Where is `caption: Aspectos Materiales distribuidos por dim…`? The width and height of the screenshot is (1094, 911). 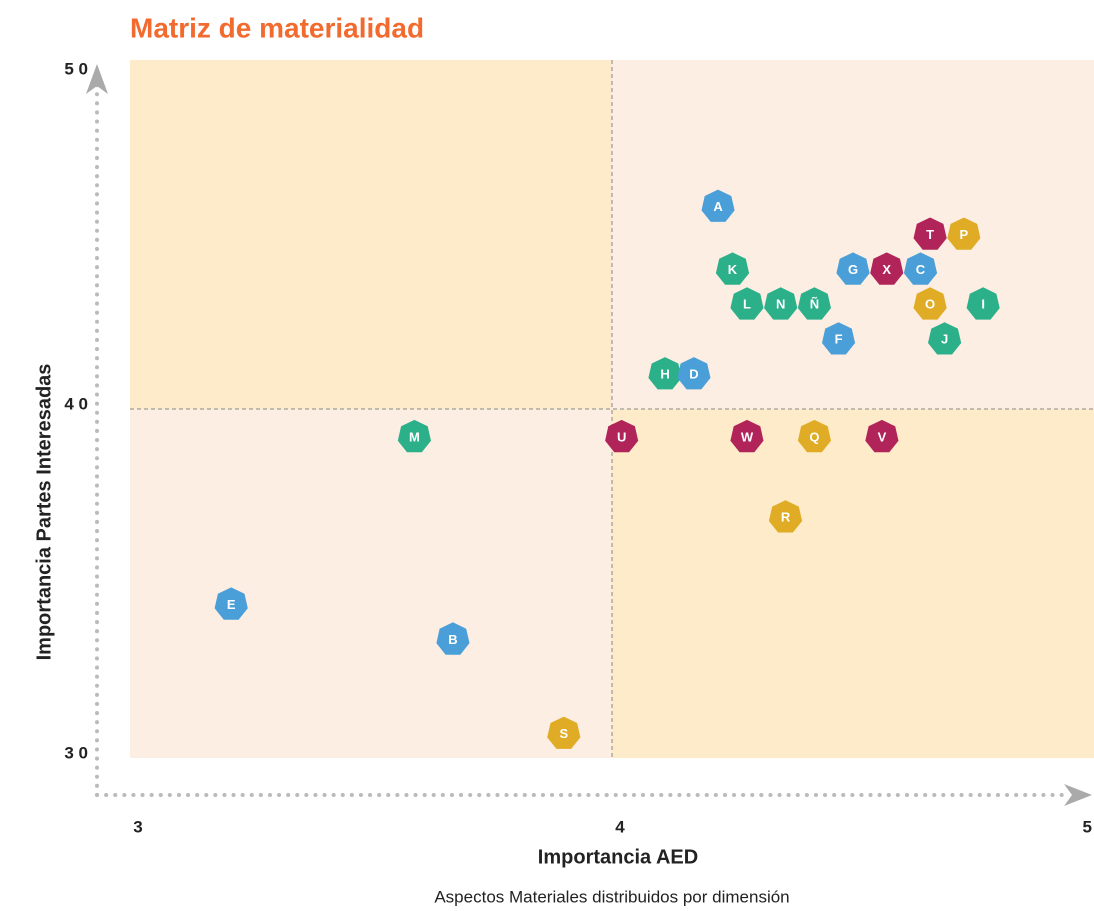 caption: Aspectos Materiales distribuidos por dim… is located at coordinates (611, 896).